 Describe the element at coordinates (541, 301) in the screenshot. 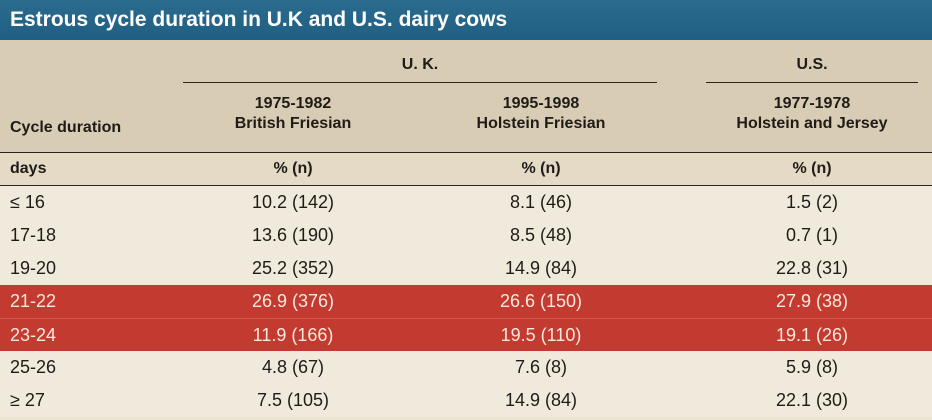

I see `cell-holstein-friesian: 26.6 (150)` at that location.